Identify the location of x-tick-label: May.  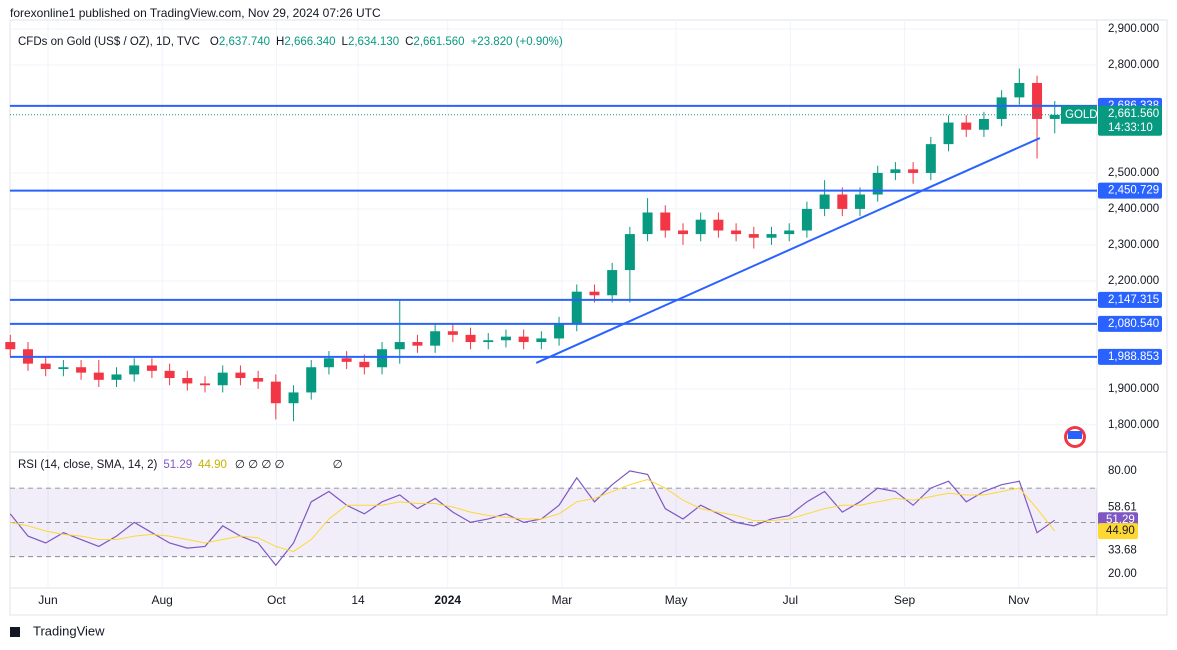
(676, 600).